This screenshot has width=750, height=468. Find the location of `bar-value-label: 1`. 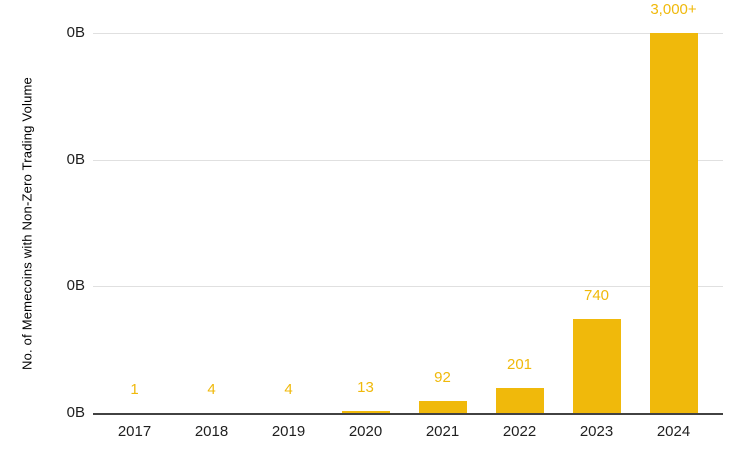

bar-value-label: 1 is located at coordinates (134, 389).